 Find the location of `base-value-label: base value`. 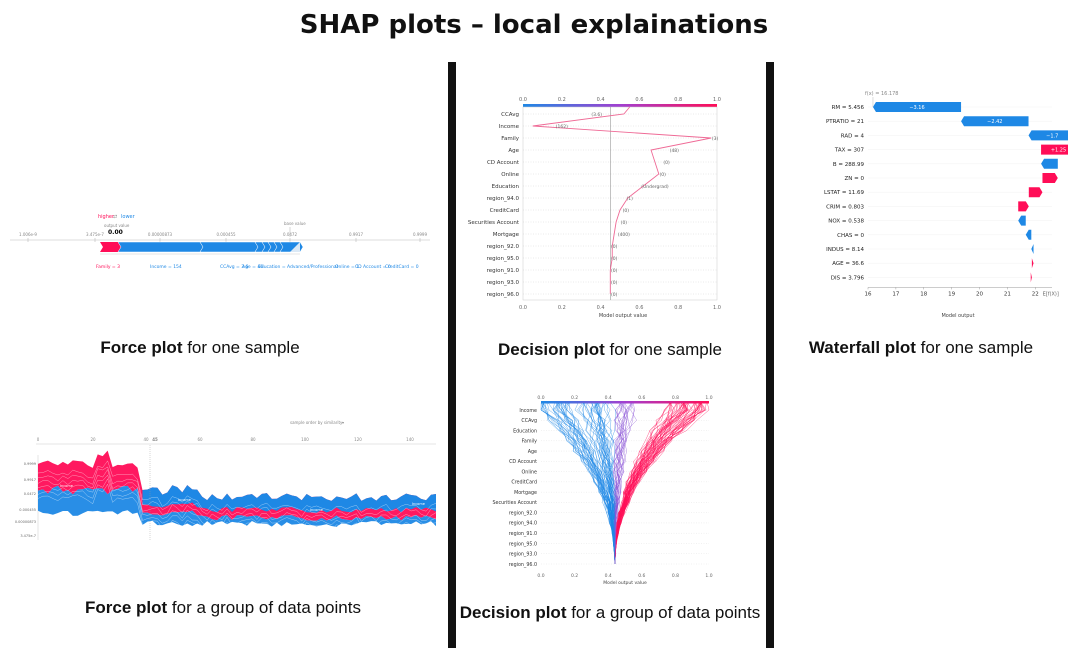

base-value-label: base value is located at coordinates (295, 223).